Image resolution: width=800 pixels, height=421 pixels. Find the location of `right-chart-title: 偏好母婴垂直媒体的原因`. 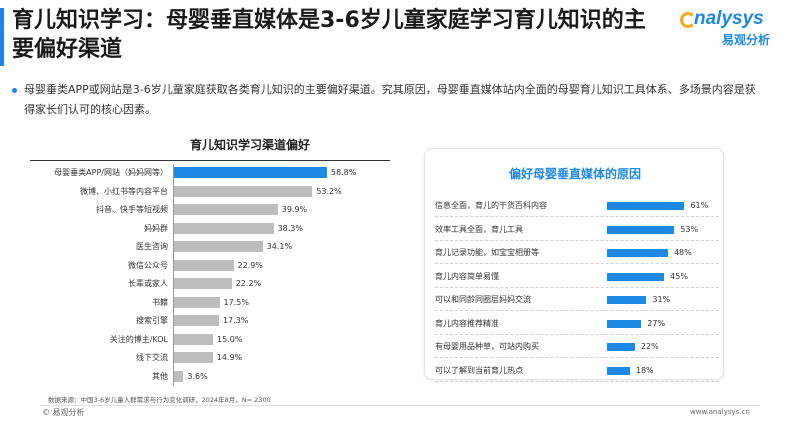

right-chart-title: 偏好母婴垂直媒体的原因 is located at coordinates (574, 174).